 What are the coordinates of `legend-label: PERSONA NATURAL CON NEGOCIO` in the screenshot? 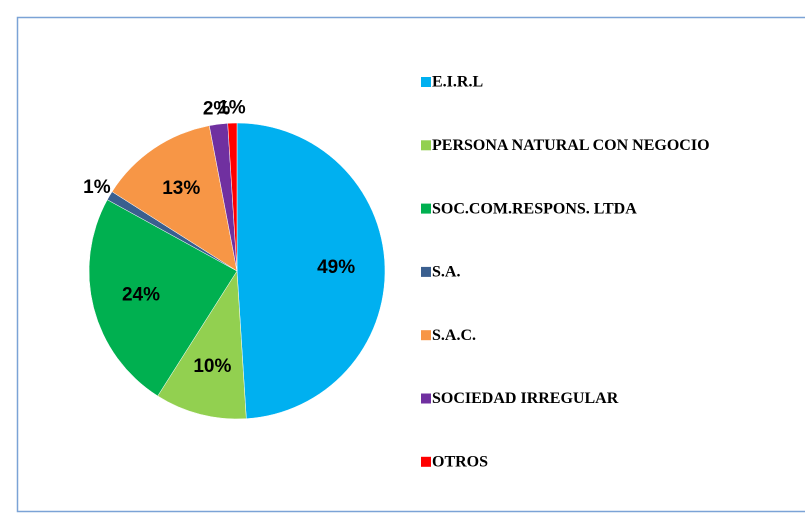 It's located at (571, 145).